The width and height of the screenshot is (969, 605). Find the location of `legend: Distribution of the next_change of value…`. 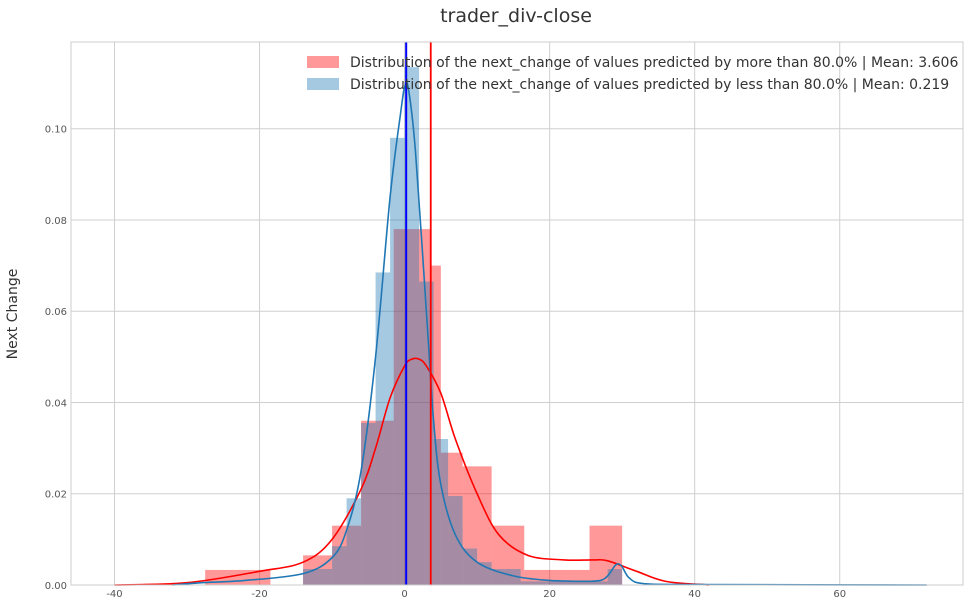

legend: Distribution of the next_change of value… is located at coordinates (632, 74).